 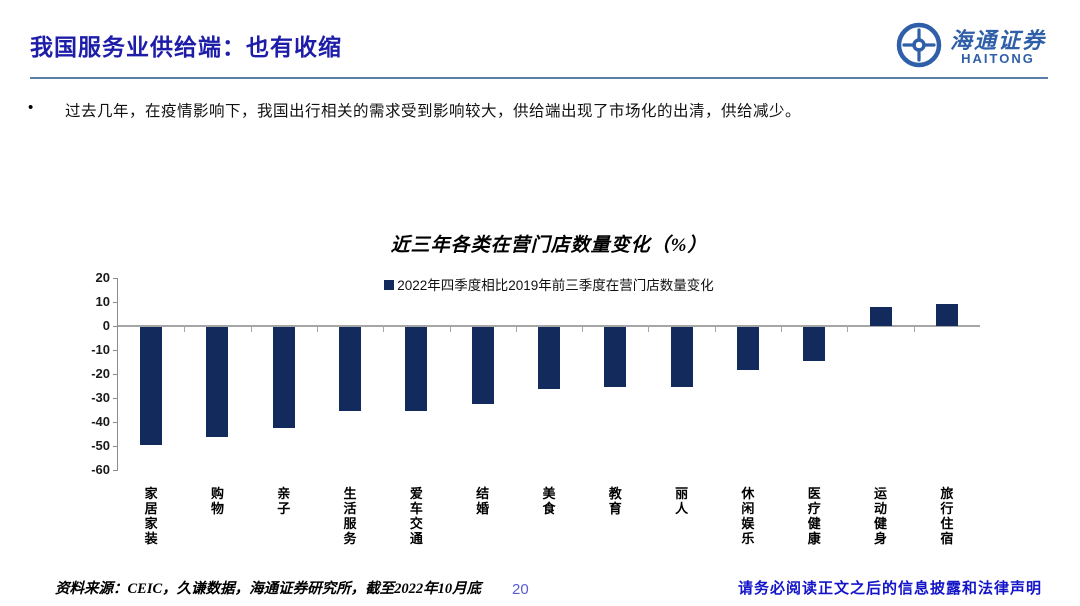 I want to click on bar-休闲娱乐, so click(x=747, y=349).